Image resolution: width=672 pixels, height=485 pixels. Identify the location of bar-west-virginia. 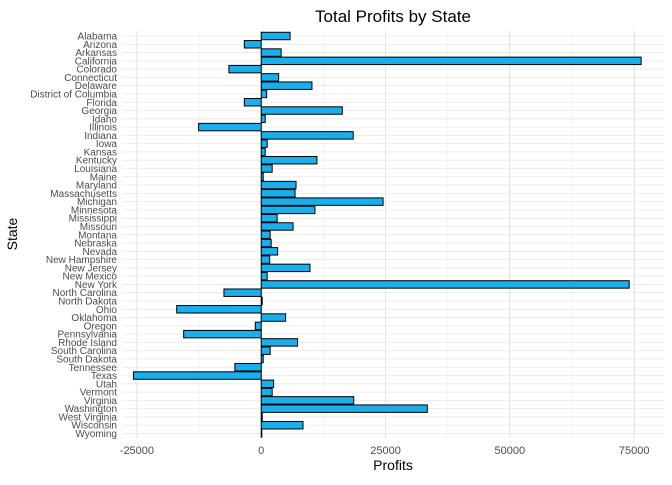
(261, 417).